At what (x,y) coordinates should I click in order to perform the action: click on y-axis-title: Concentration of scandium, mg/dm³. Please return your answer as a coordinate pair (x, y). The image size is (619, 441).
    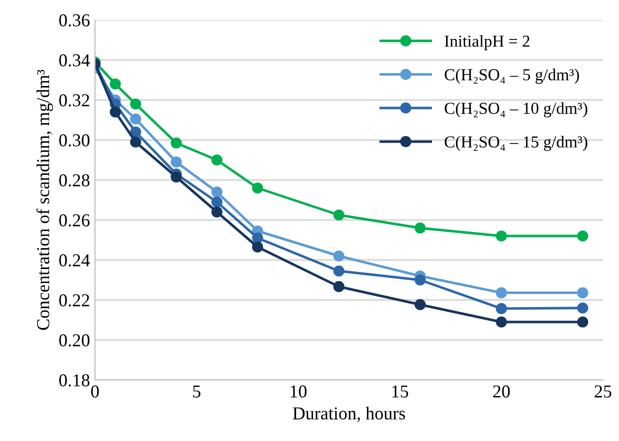
    Looking at the image, I should click on (44, 200).